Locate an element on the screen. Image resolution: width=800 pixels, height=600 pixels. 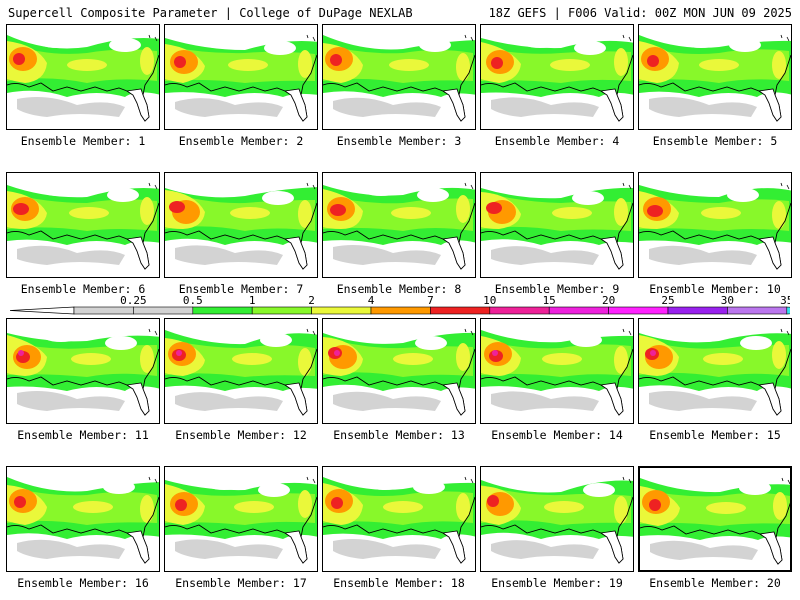
legend-tick-label: 0.25 is located at coordinates (133, 301).